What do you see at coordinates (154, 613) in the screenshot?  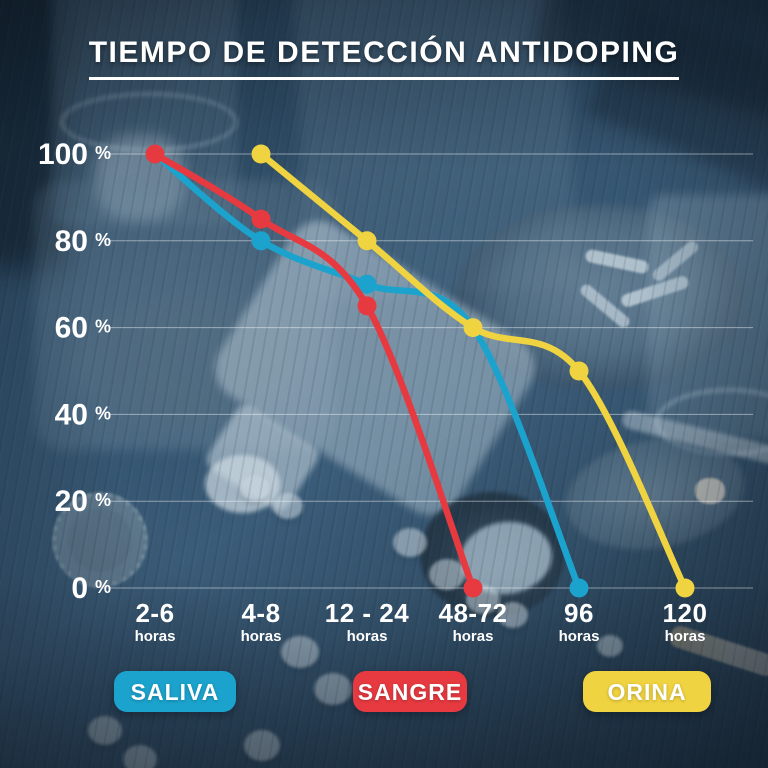 I see `x-tick-label: 2-6` at bounding box center [154, 613].